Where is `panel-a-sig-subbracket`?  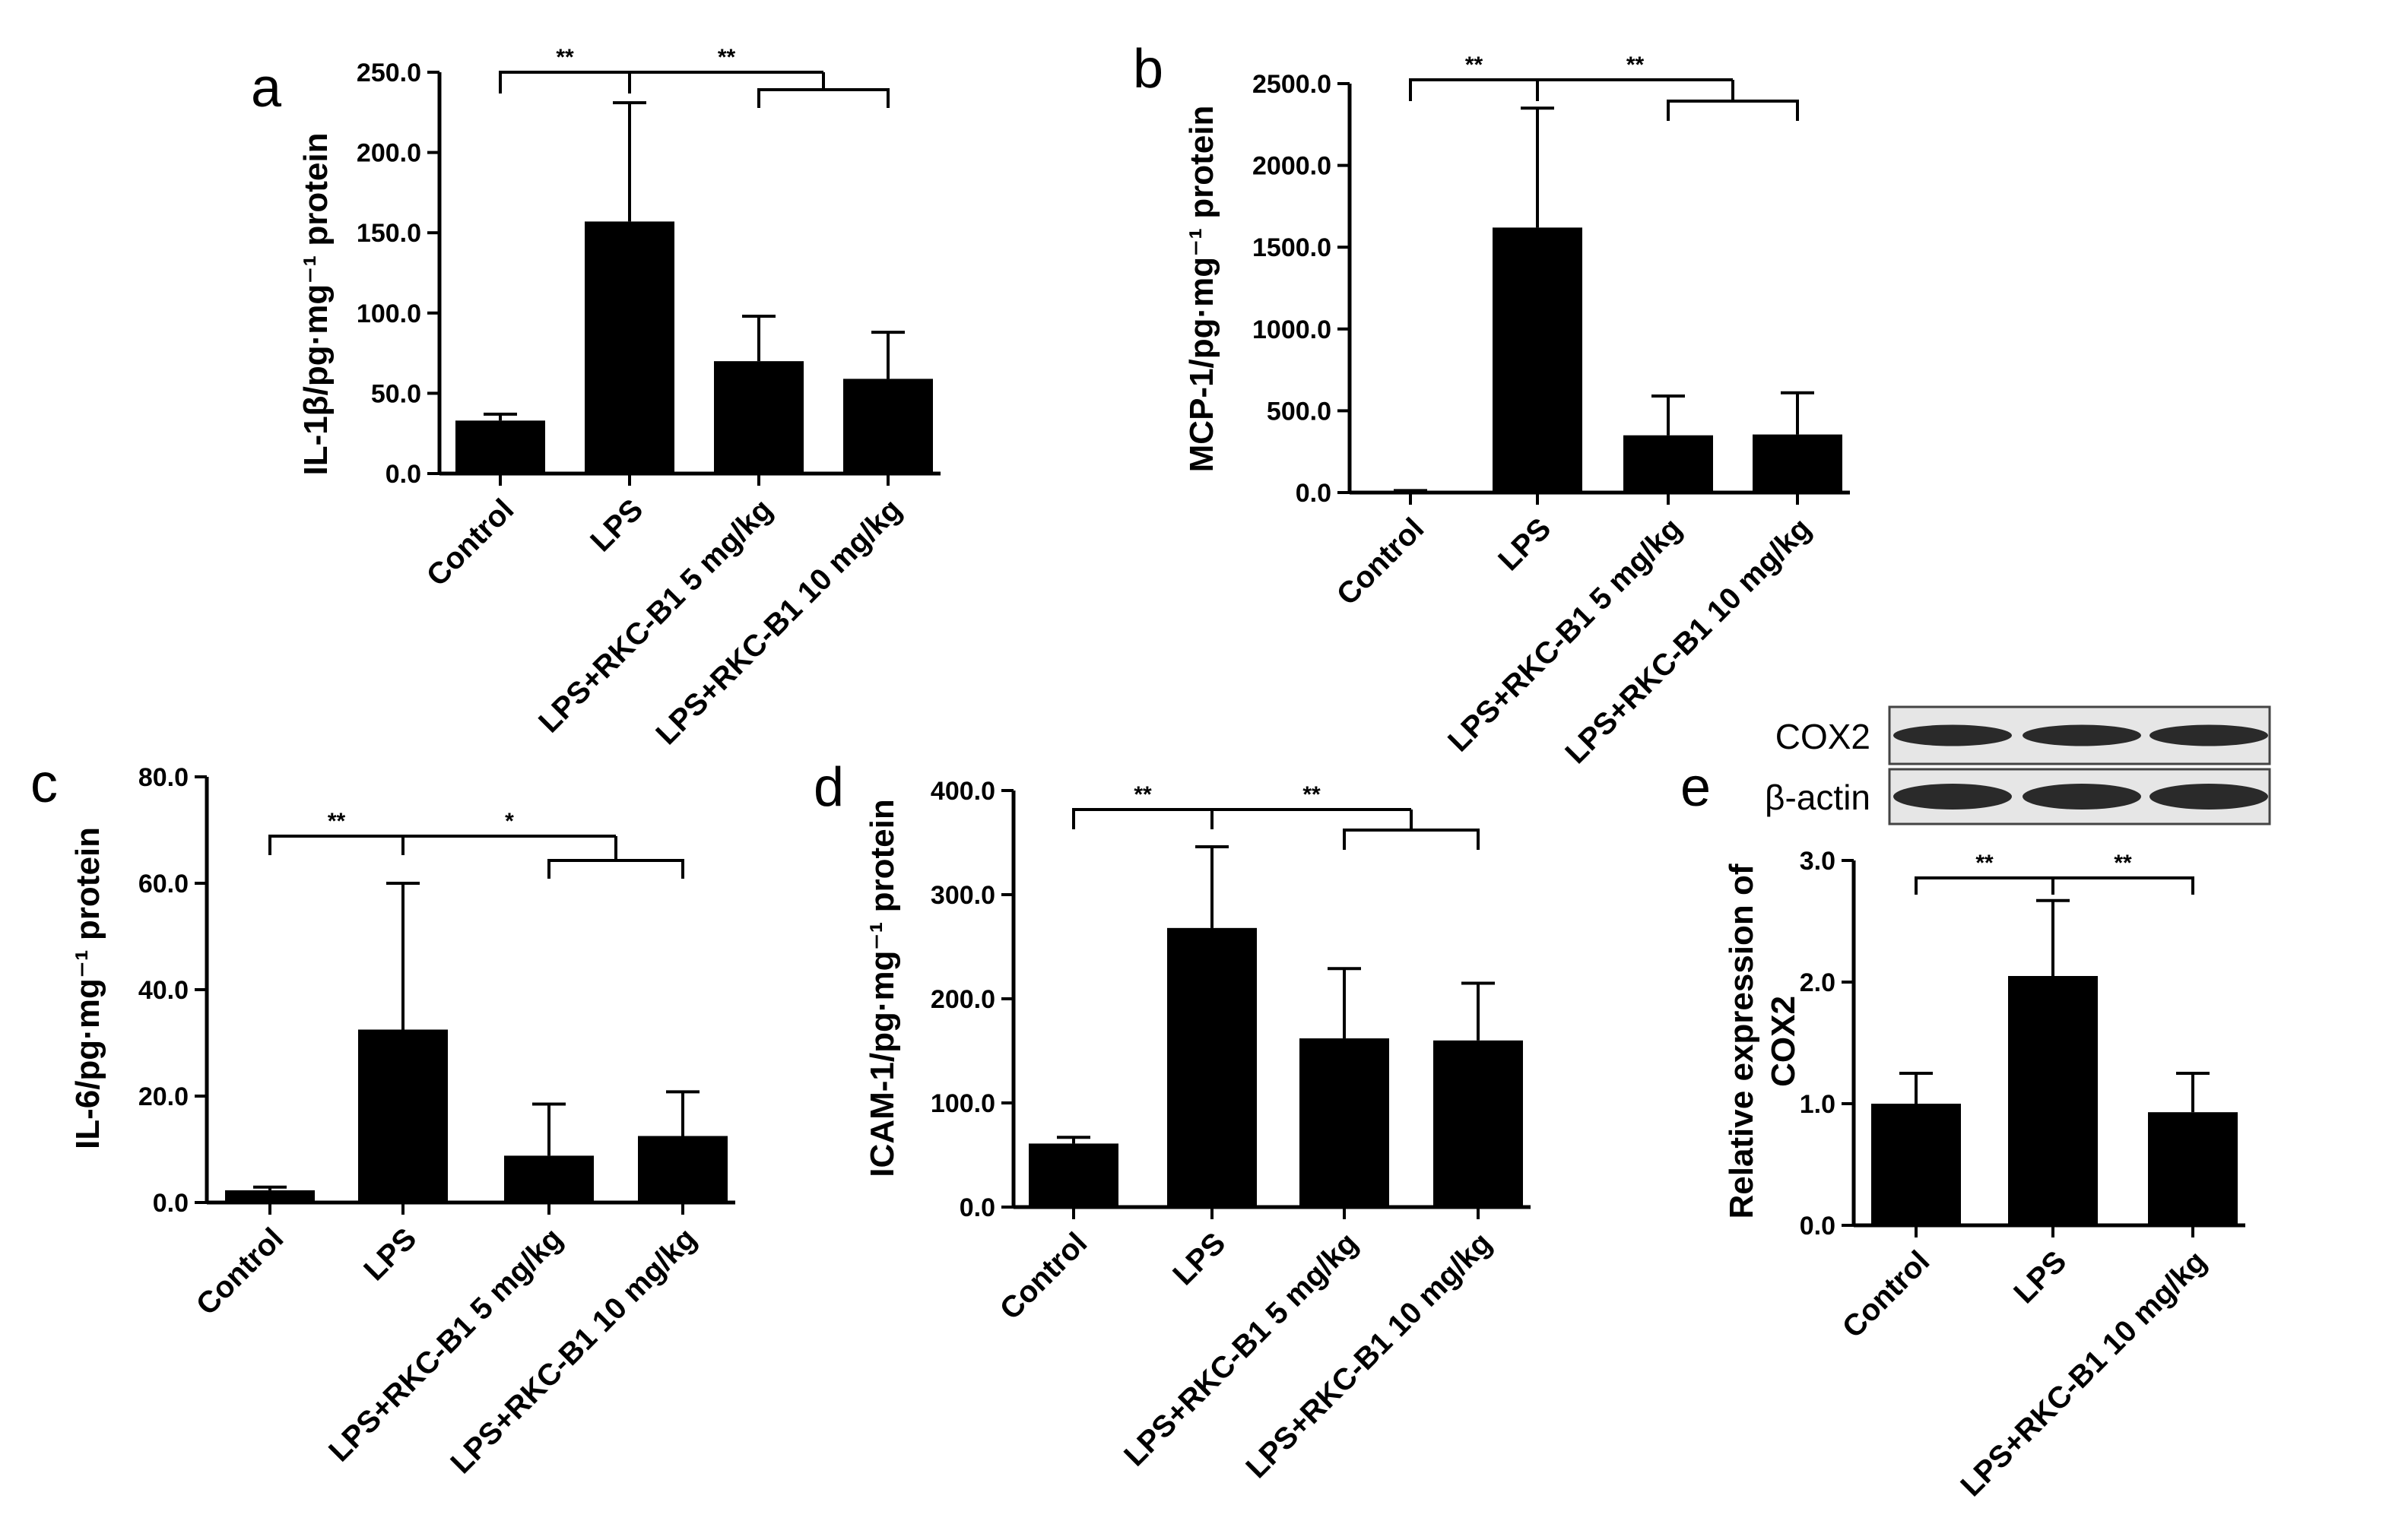
panel-a-sig-subbracket is located at coordinates (823, 98).